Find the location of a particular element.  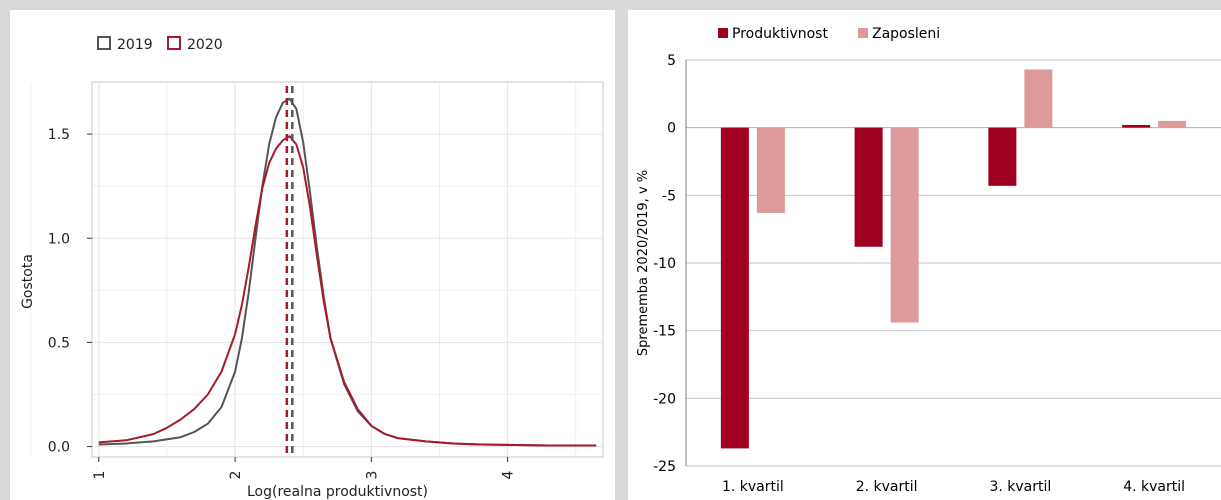

bar-y-tick-label: 0 is located at coordinates (671, 129).